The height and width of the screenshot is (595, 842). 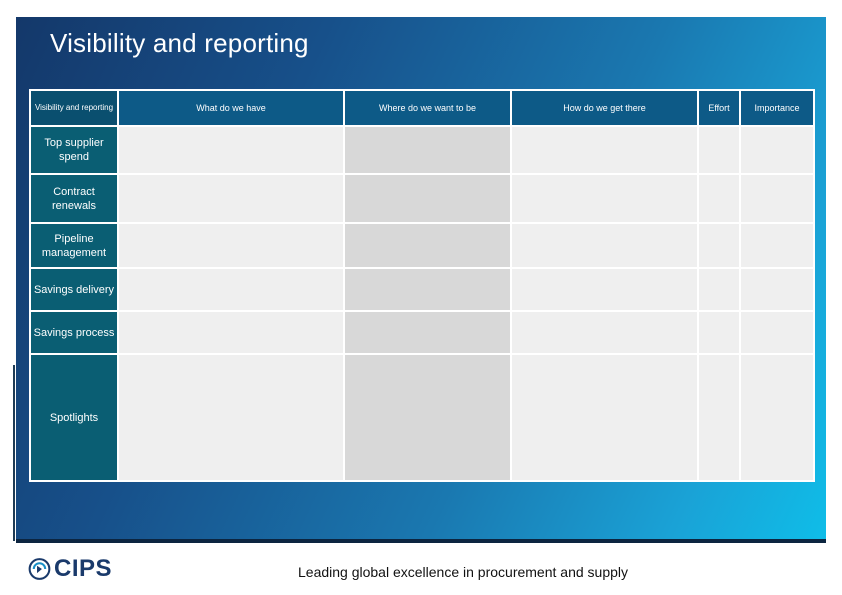 I want to click on row-label: Spotlights, so click(x=74, y=417).